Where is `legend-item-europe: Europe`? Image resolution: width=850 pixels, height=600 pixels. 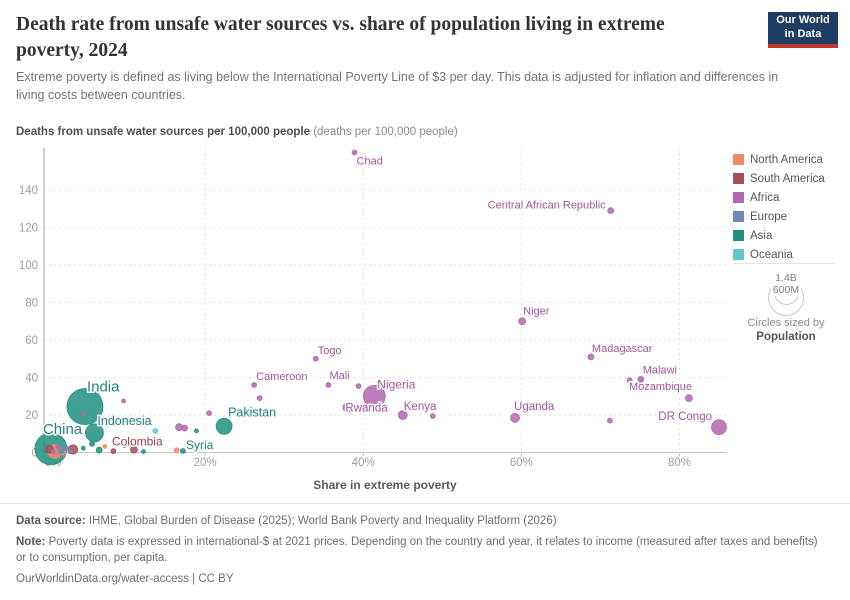 legend-item-europe: Europe is located at coordinates (789, 216).